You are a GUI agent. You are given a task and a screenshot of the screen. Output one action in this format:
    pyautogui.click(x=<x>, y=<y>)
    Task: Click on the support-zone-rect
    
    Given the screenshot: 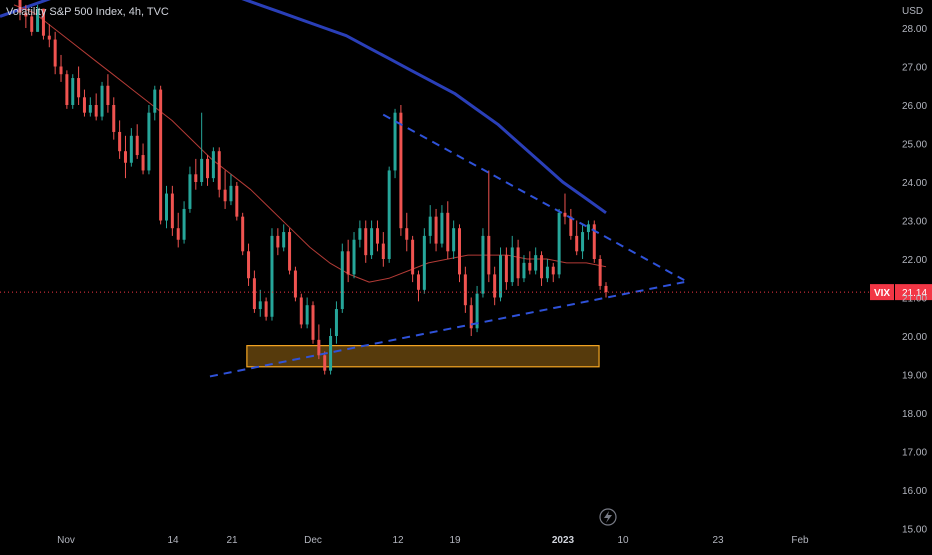 What is the action you would take?
    pyautogui.click(x=423, y=356)
    